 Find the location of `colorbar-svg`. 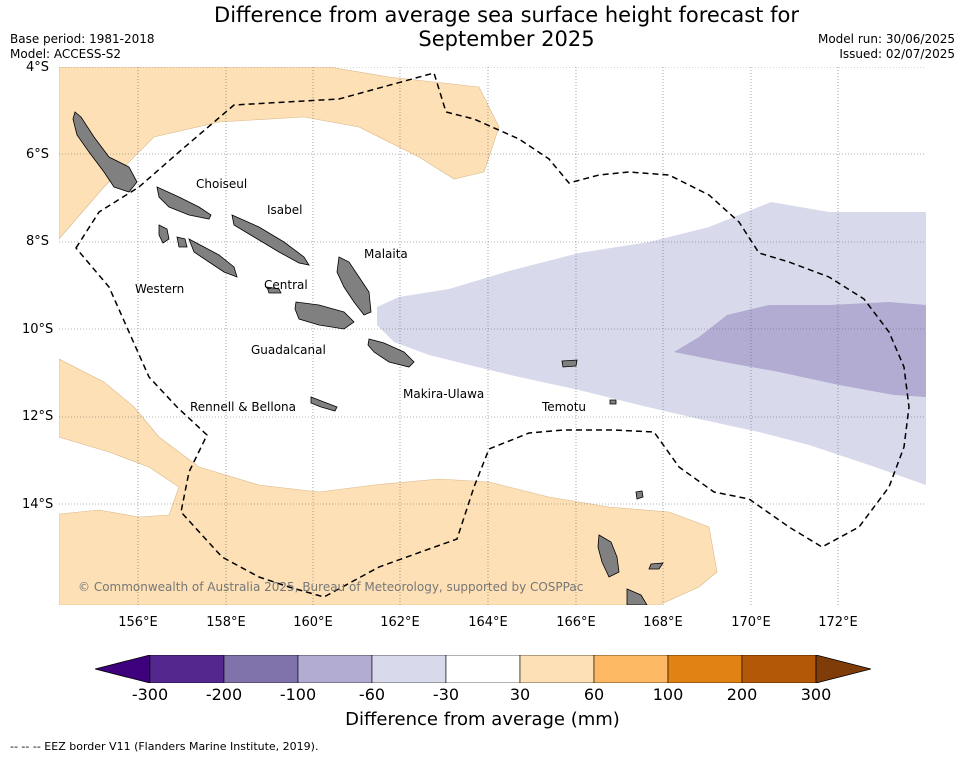

colorbar-svg is located at coordinates (483, 669).